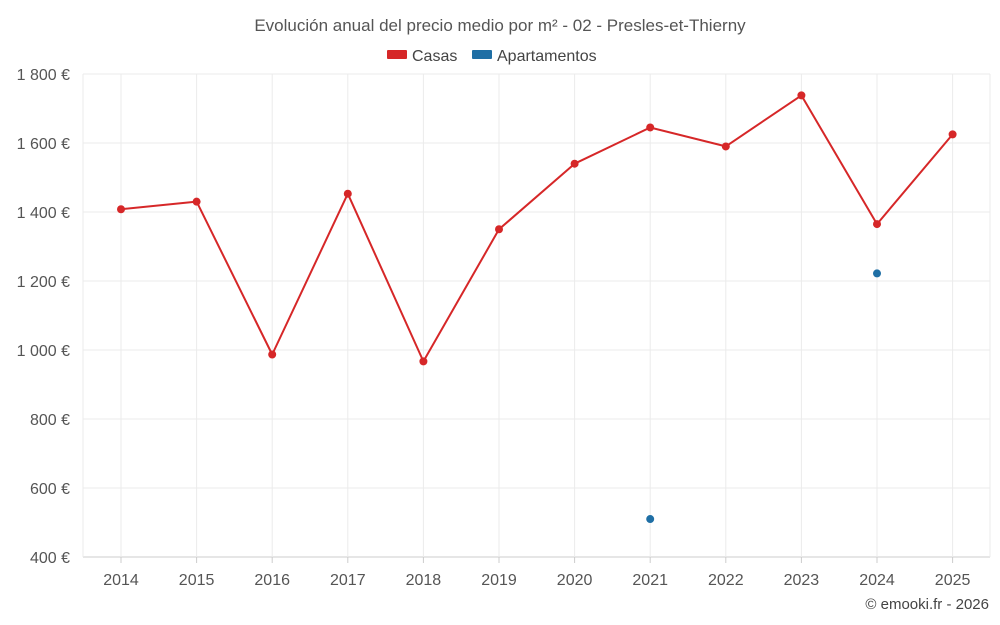 The height and width of the screenshot is (625, 1000). I want to click on legend-item-casas: Casas, so click(422, 56).